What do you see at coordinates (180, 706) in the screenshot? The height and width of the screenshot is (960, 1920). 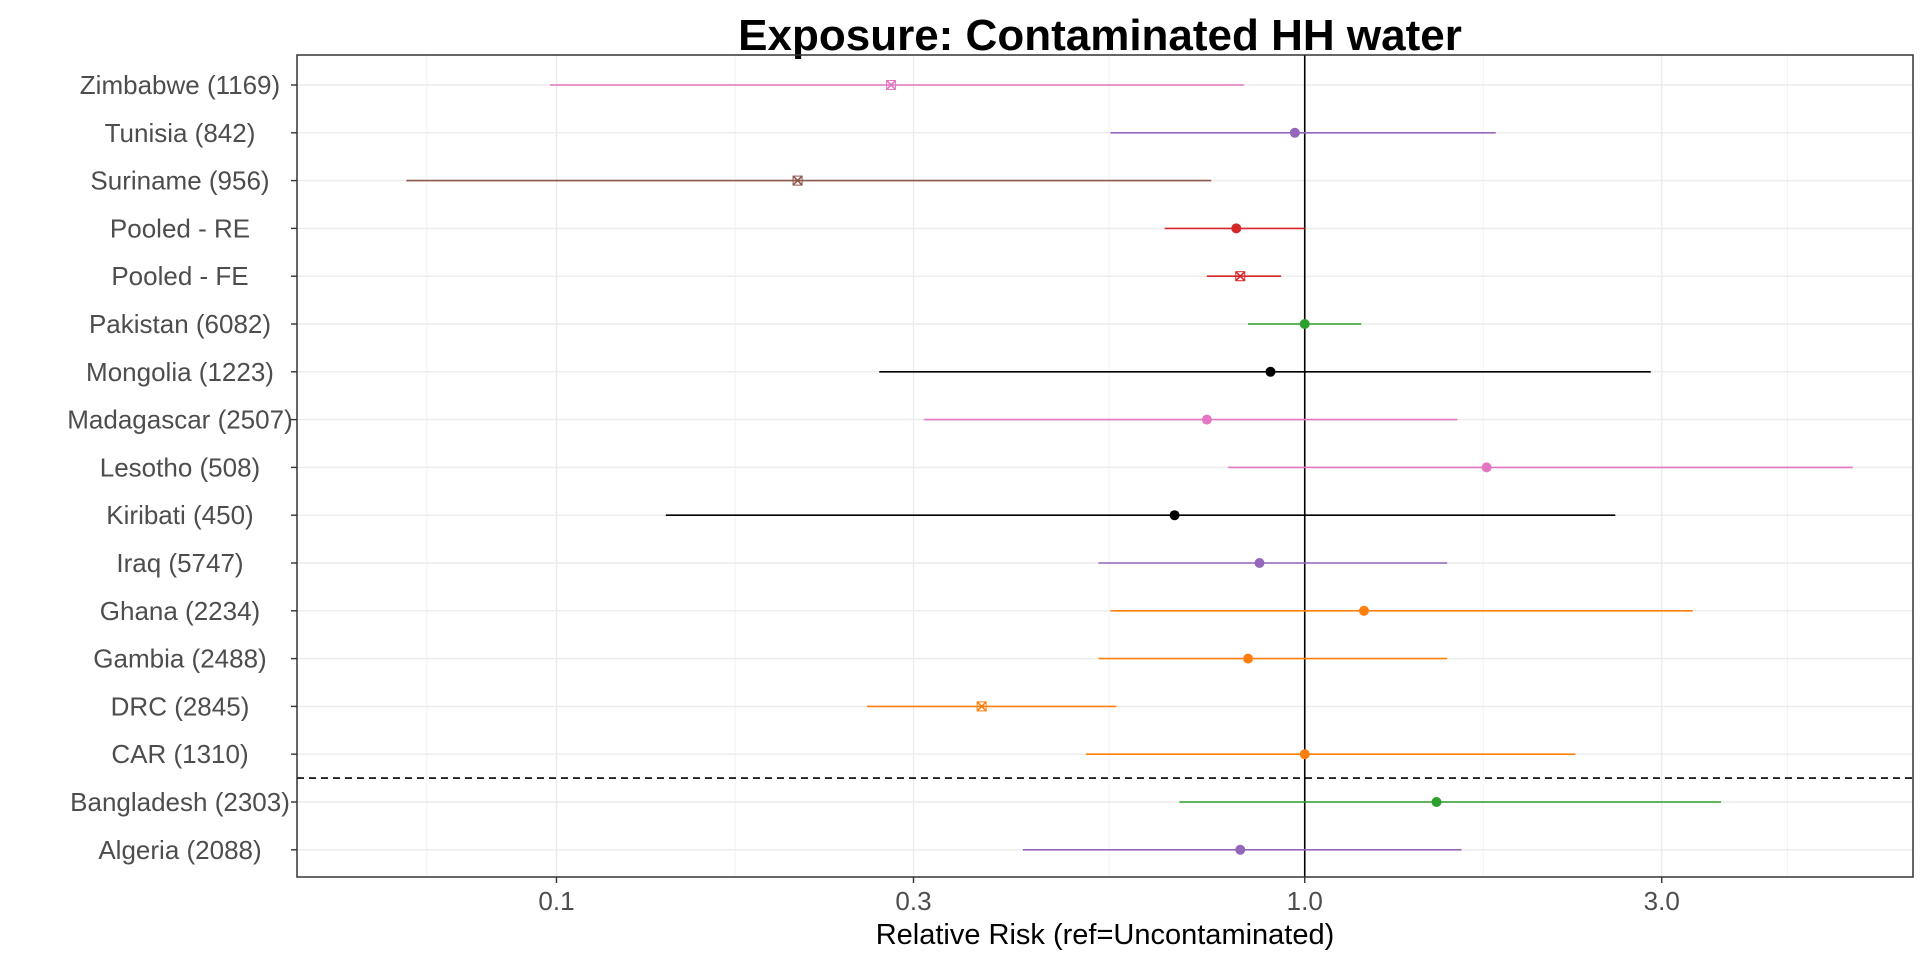 I see `row-label: DRC (2845)` at bounding box center [180, 706].